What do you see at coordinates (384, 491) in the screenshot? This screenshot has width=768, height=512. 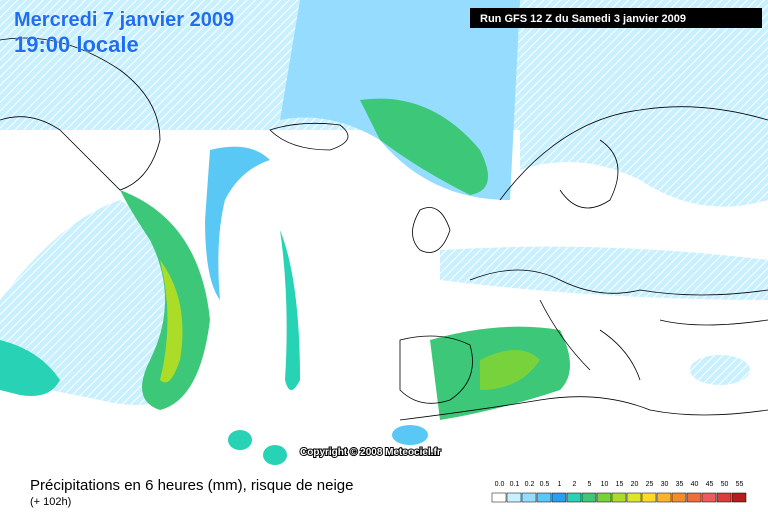 I see `footer-bg` at bounding box center [384, 491].